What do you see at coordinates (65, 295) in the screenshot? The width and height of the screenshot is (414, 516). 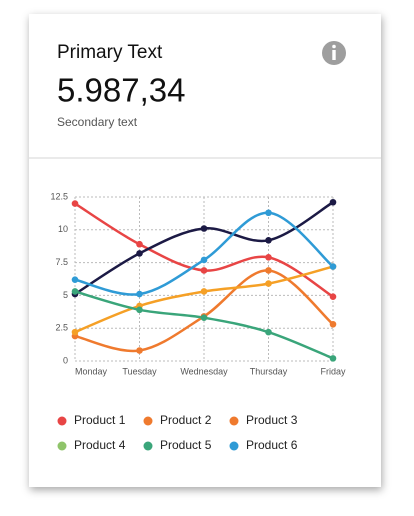 I see `y-tick-label: 5` at bounding box center [65, 295].